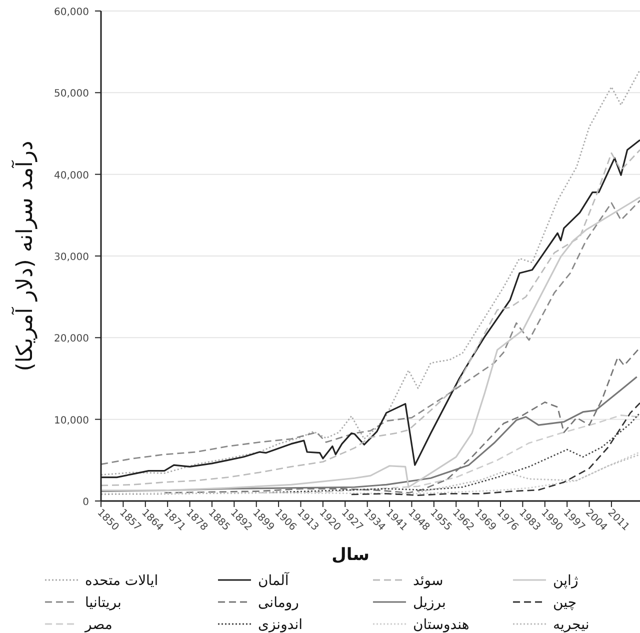  What do you see at coordinates (103, 603) in the screenshot?
I see `legend-label: بریتانیا` at bounding box center [103, 603].